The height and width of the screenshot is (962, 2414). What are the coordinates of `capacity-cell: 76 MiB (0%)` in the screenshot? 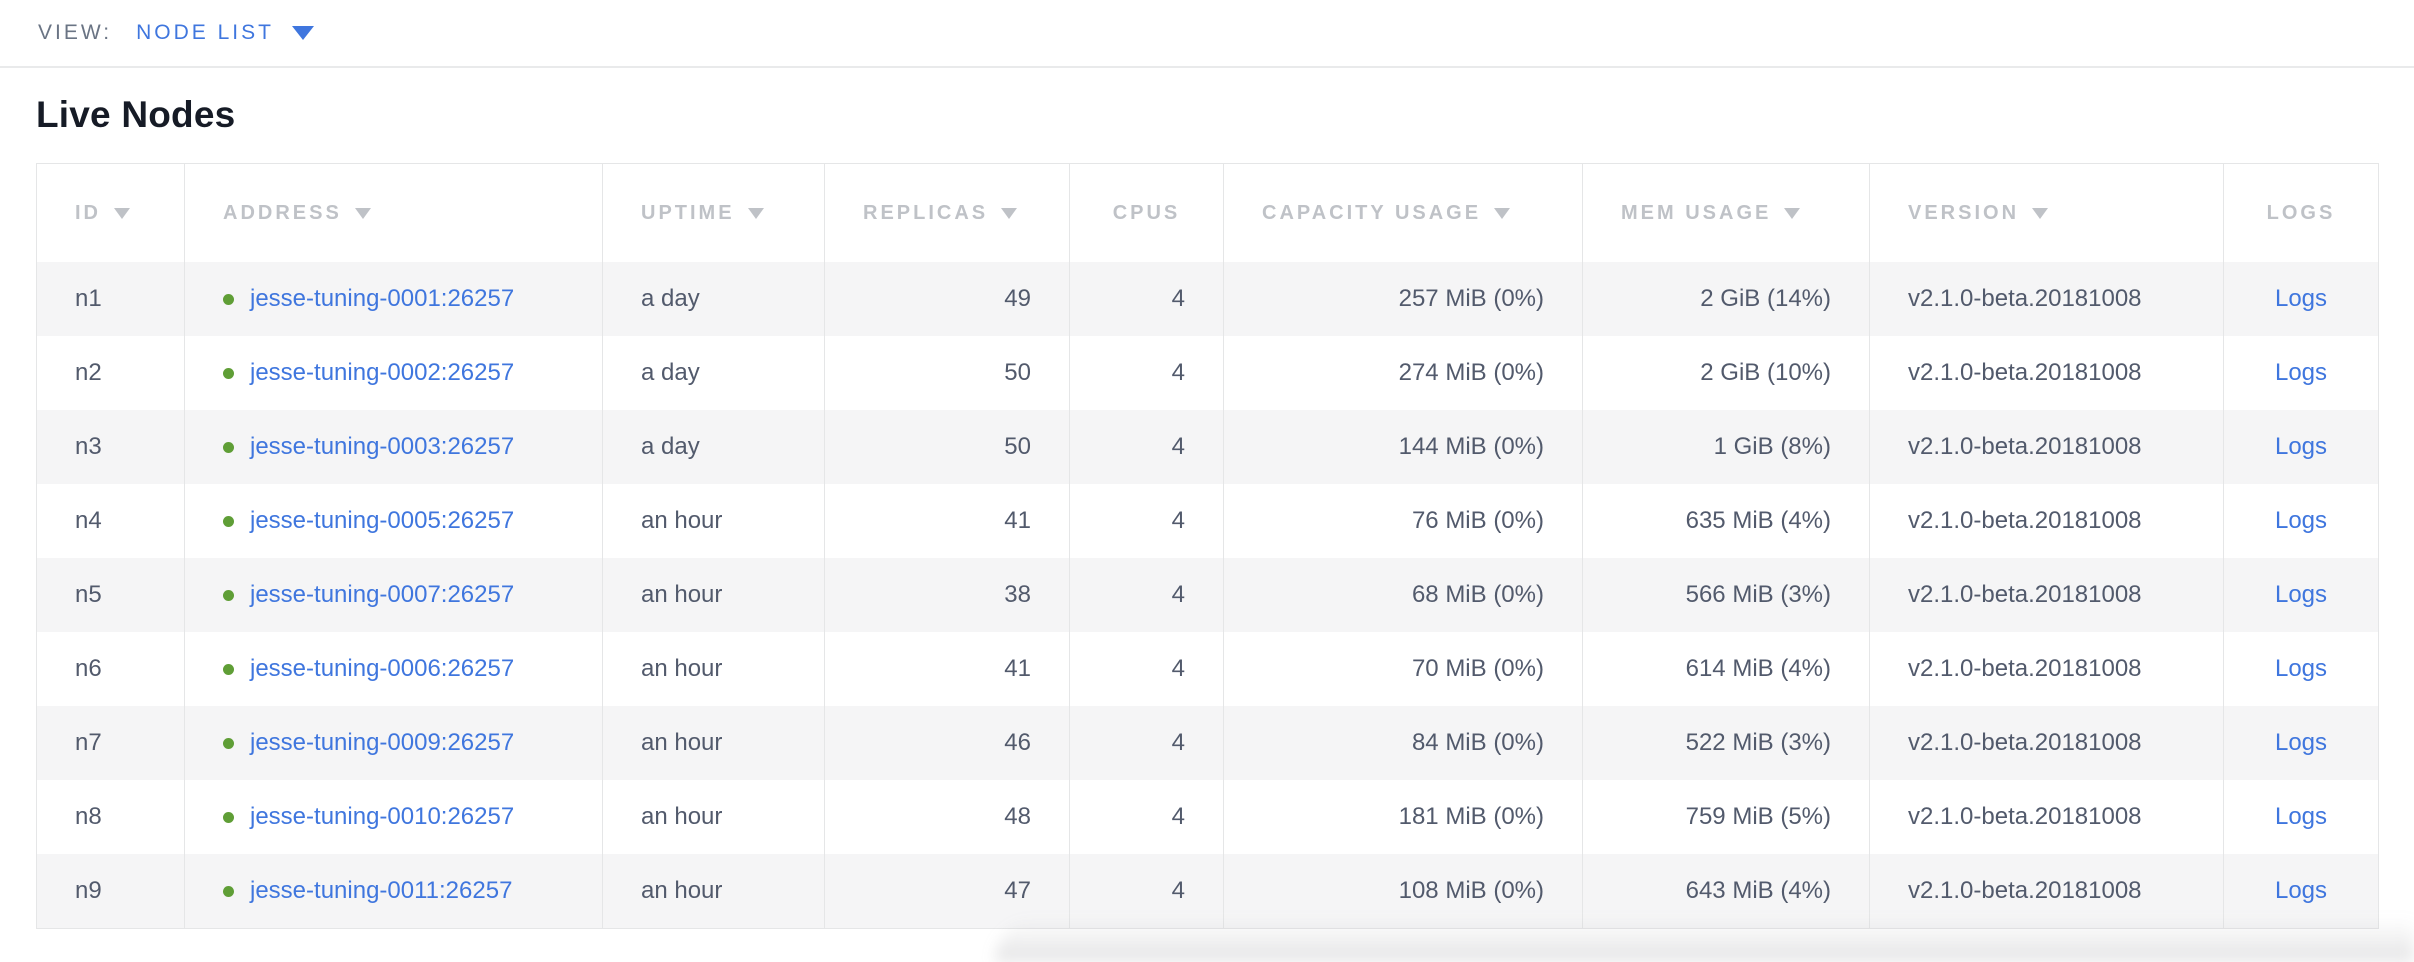 It's located at (1403, 521).